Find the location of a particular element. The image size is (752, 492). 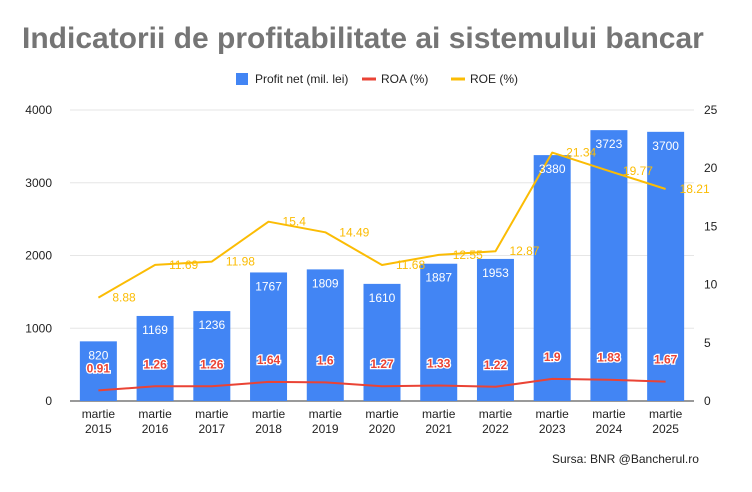

roa-value-label: 1.64 is located at coordinates (269, 360).